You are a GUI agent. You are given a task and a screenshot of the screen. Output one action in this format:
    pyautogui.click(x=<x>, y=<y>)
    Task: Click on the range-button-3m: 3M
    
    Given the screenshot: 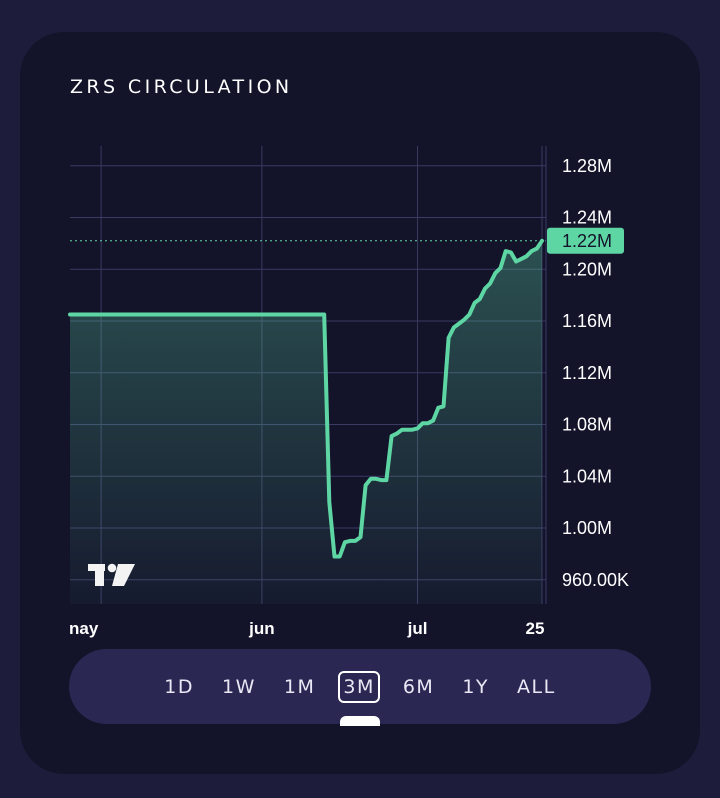 What is the action you would take?
    pyautogui.click(x=359, y=686)
    